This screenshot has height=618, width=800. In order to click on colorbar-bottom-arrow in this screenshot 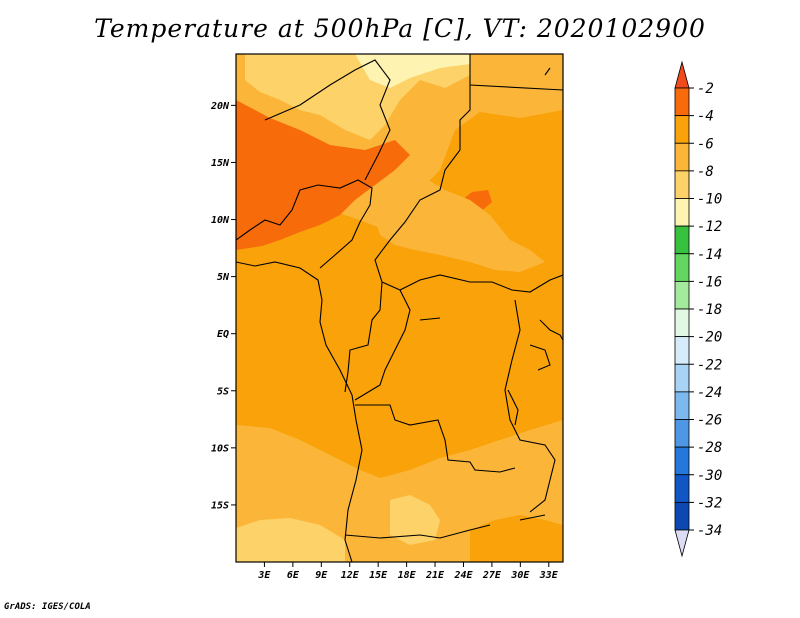, I will do `click(682, 543)`.